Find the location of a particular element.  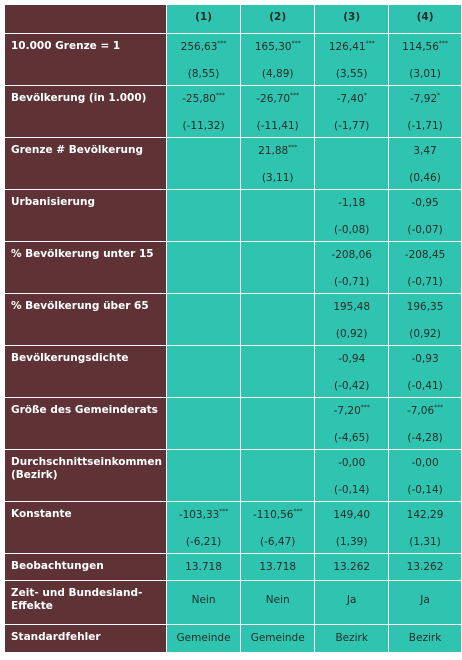

standard-error: (0,46) is located at coordinates (425, 178).